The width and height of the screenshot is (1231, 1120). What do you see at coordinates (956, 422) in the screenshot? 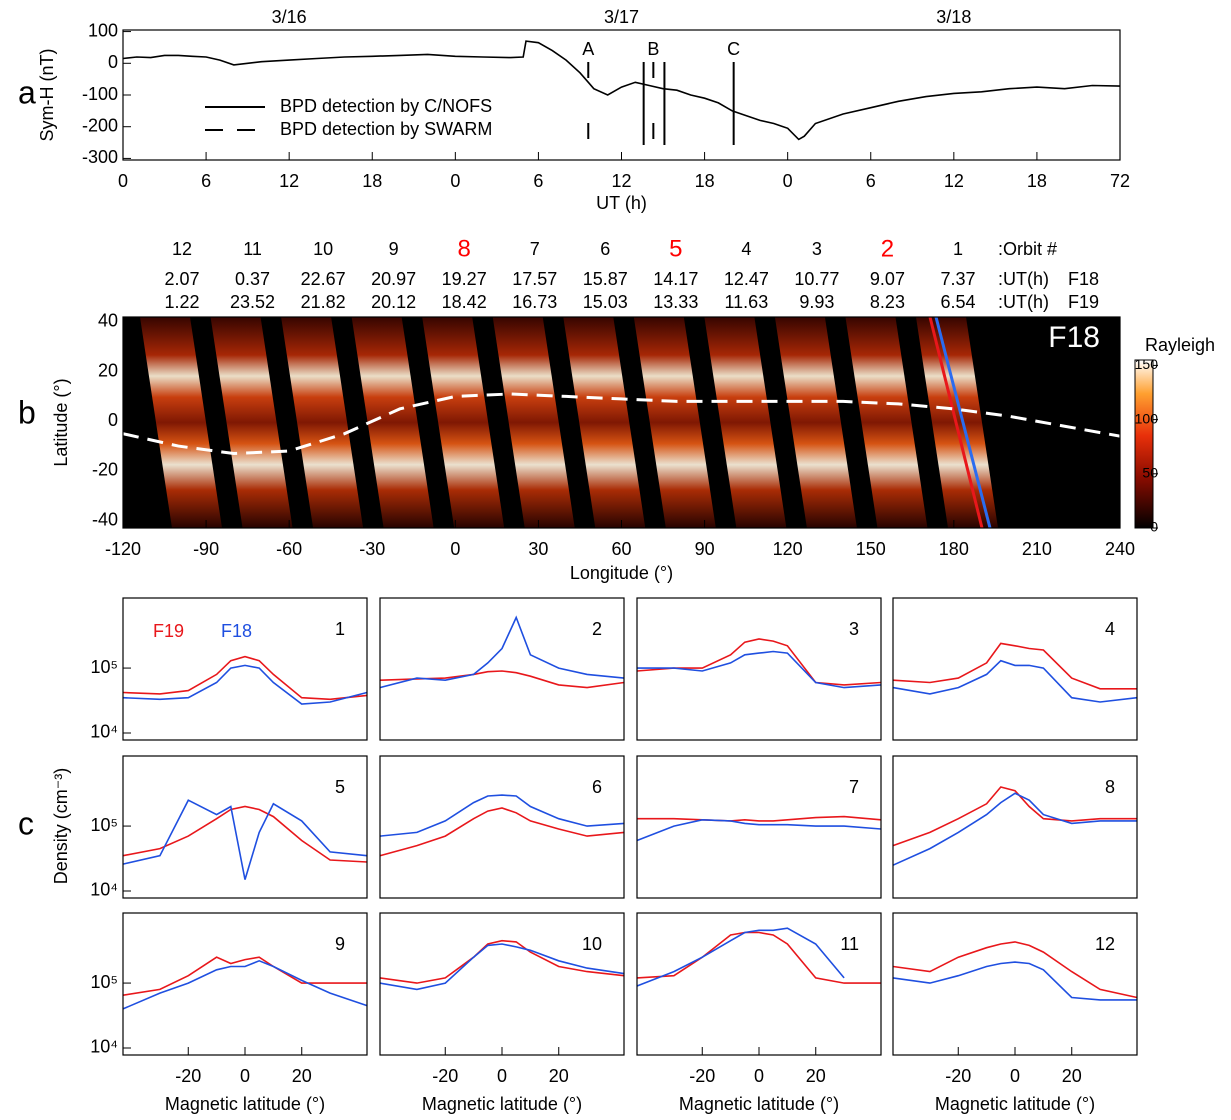
I see `orbit-track` at bounding box center [956, 422].